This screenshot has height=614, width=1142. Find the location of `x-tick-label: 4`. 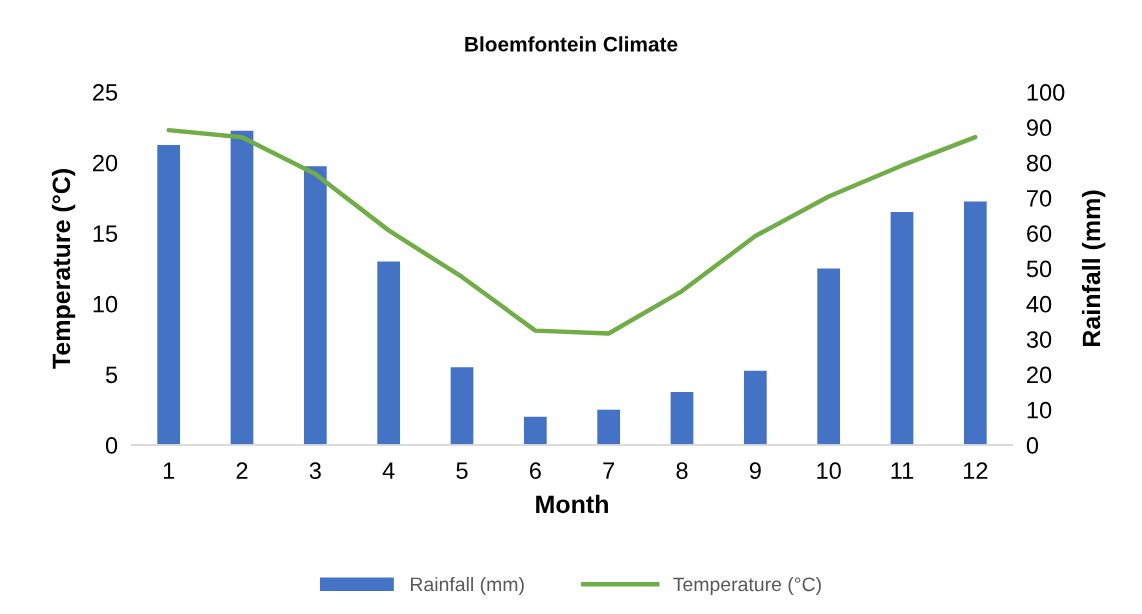

x-tick-label: 4 is located at coordinates (388, 470).